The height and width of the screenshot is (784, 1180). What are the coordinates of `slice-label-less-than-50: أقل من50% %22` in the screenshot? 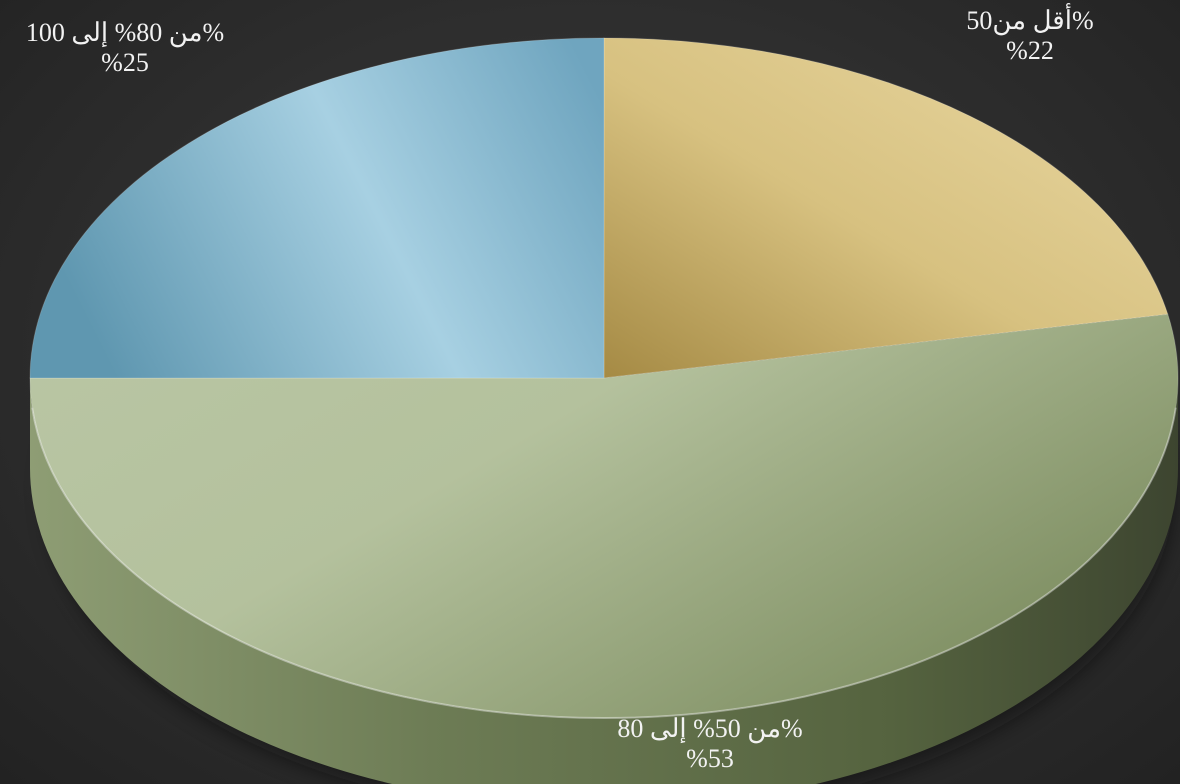 It's located at (1030, 36).